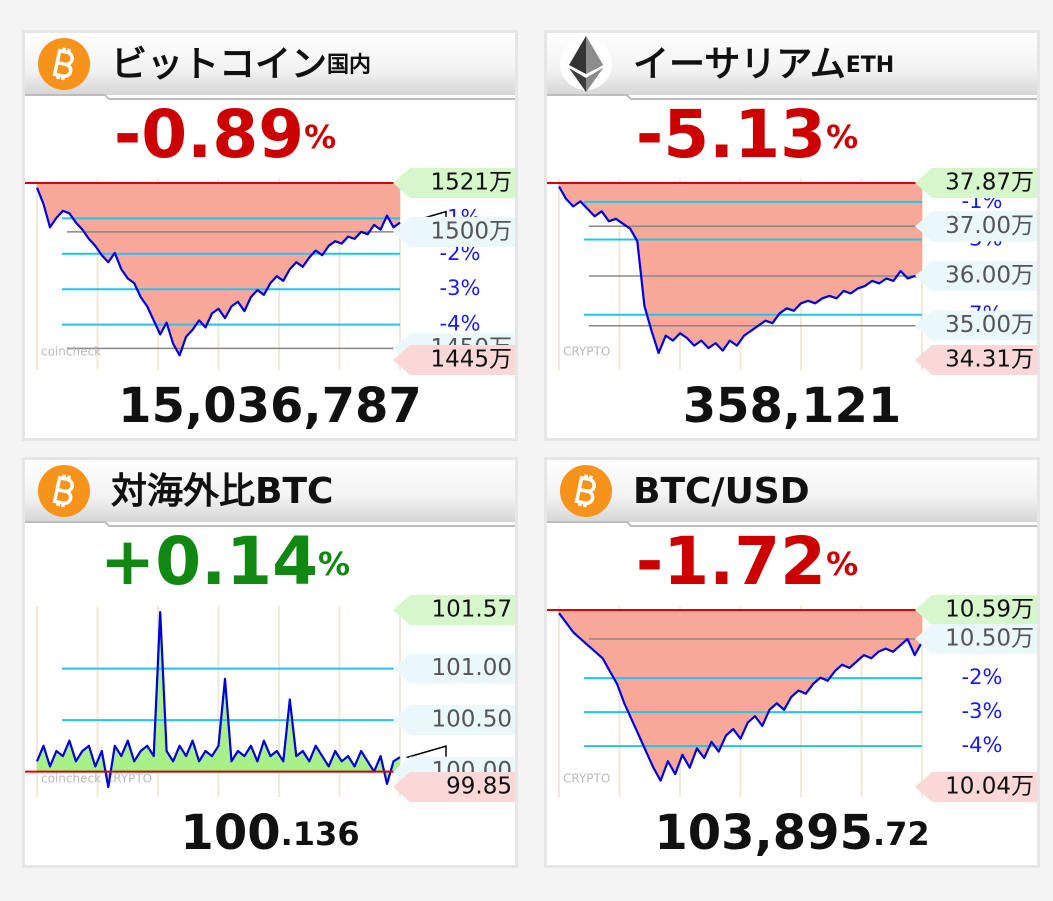 The width and height of the screenshot is (1053, 901). What do you see at coordinates (209, 561) in the screenshot?
I see `change-value: +0.14` at bounding box center [209, 561].